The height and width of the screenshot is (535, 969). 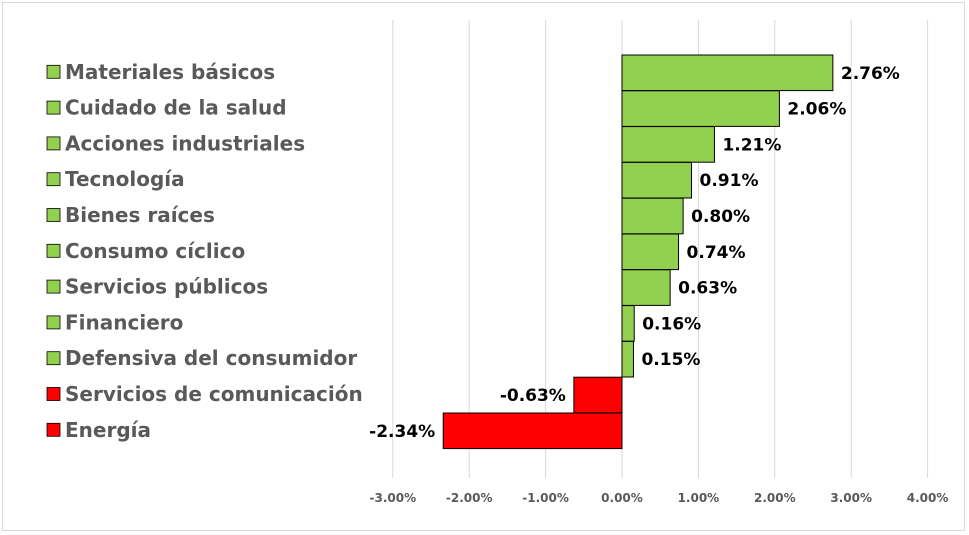 I want to click on data-label: -0.63%, so click(x=533, y=396).